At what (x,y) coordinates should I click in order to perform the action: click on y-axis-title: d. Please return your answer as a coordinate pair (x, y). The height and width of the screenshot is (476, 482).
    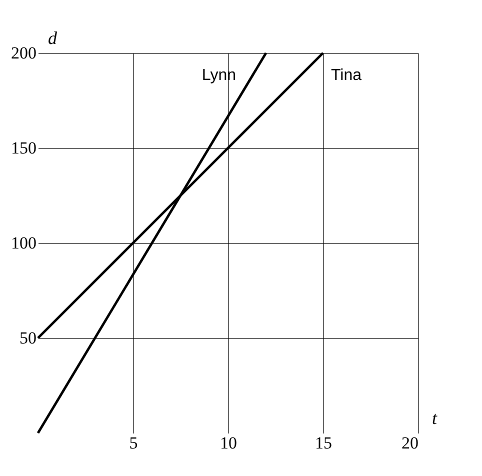
    Looking at the image, I should click on (53, 38).